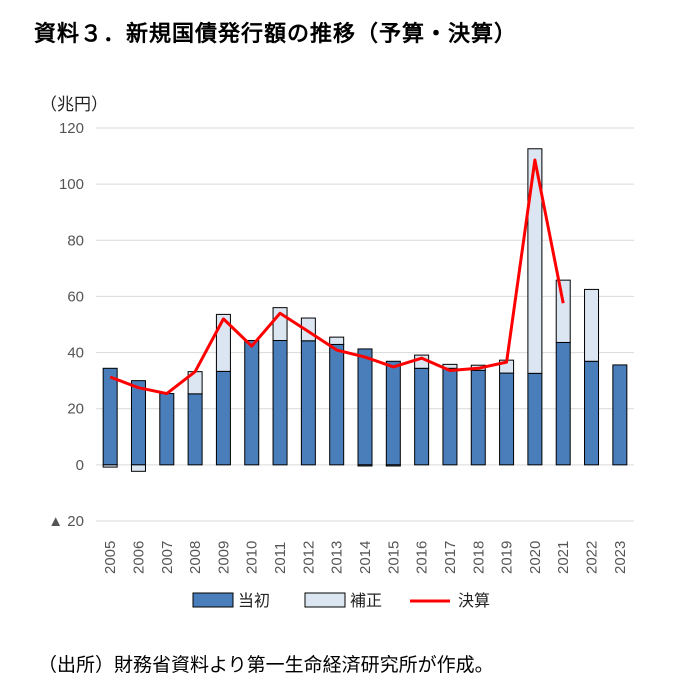 Image resolution: width=674 pixels, height=693 pixels. I want to click on x-tick-label: 2005, so click(110, 557).